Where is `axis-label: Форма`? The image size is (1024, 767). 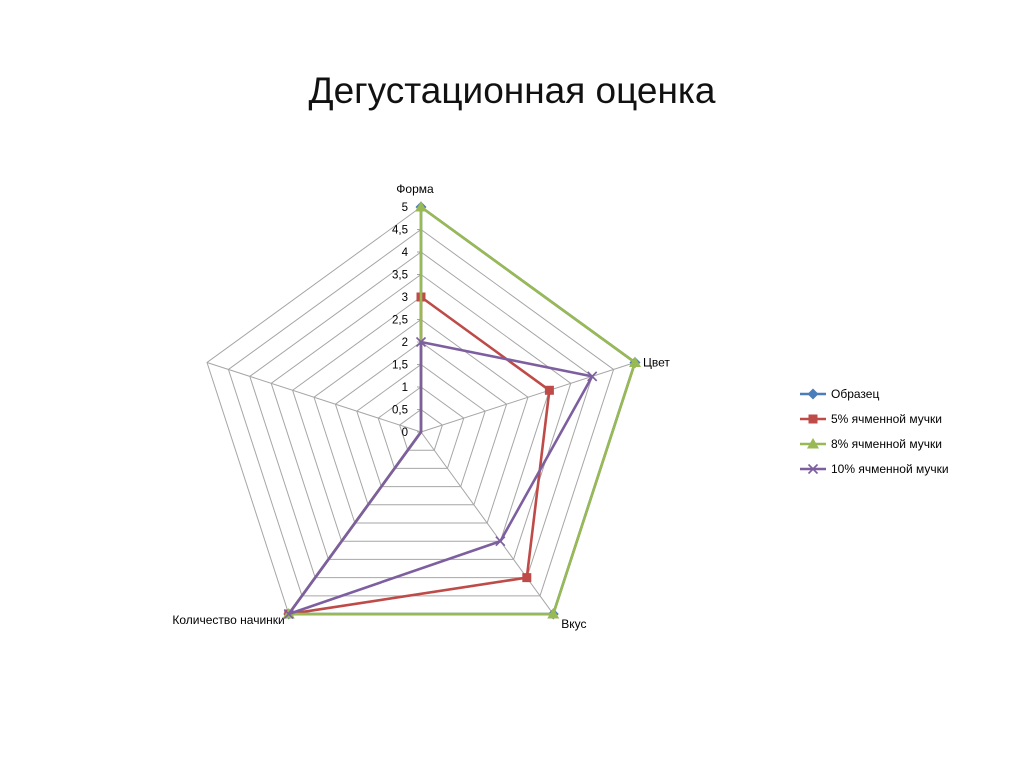 axis-label: Форма is located at coordinates (415, 189).